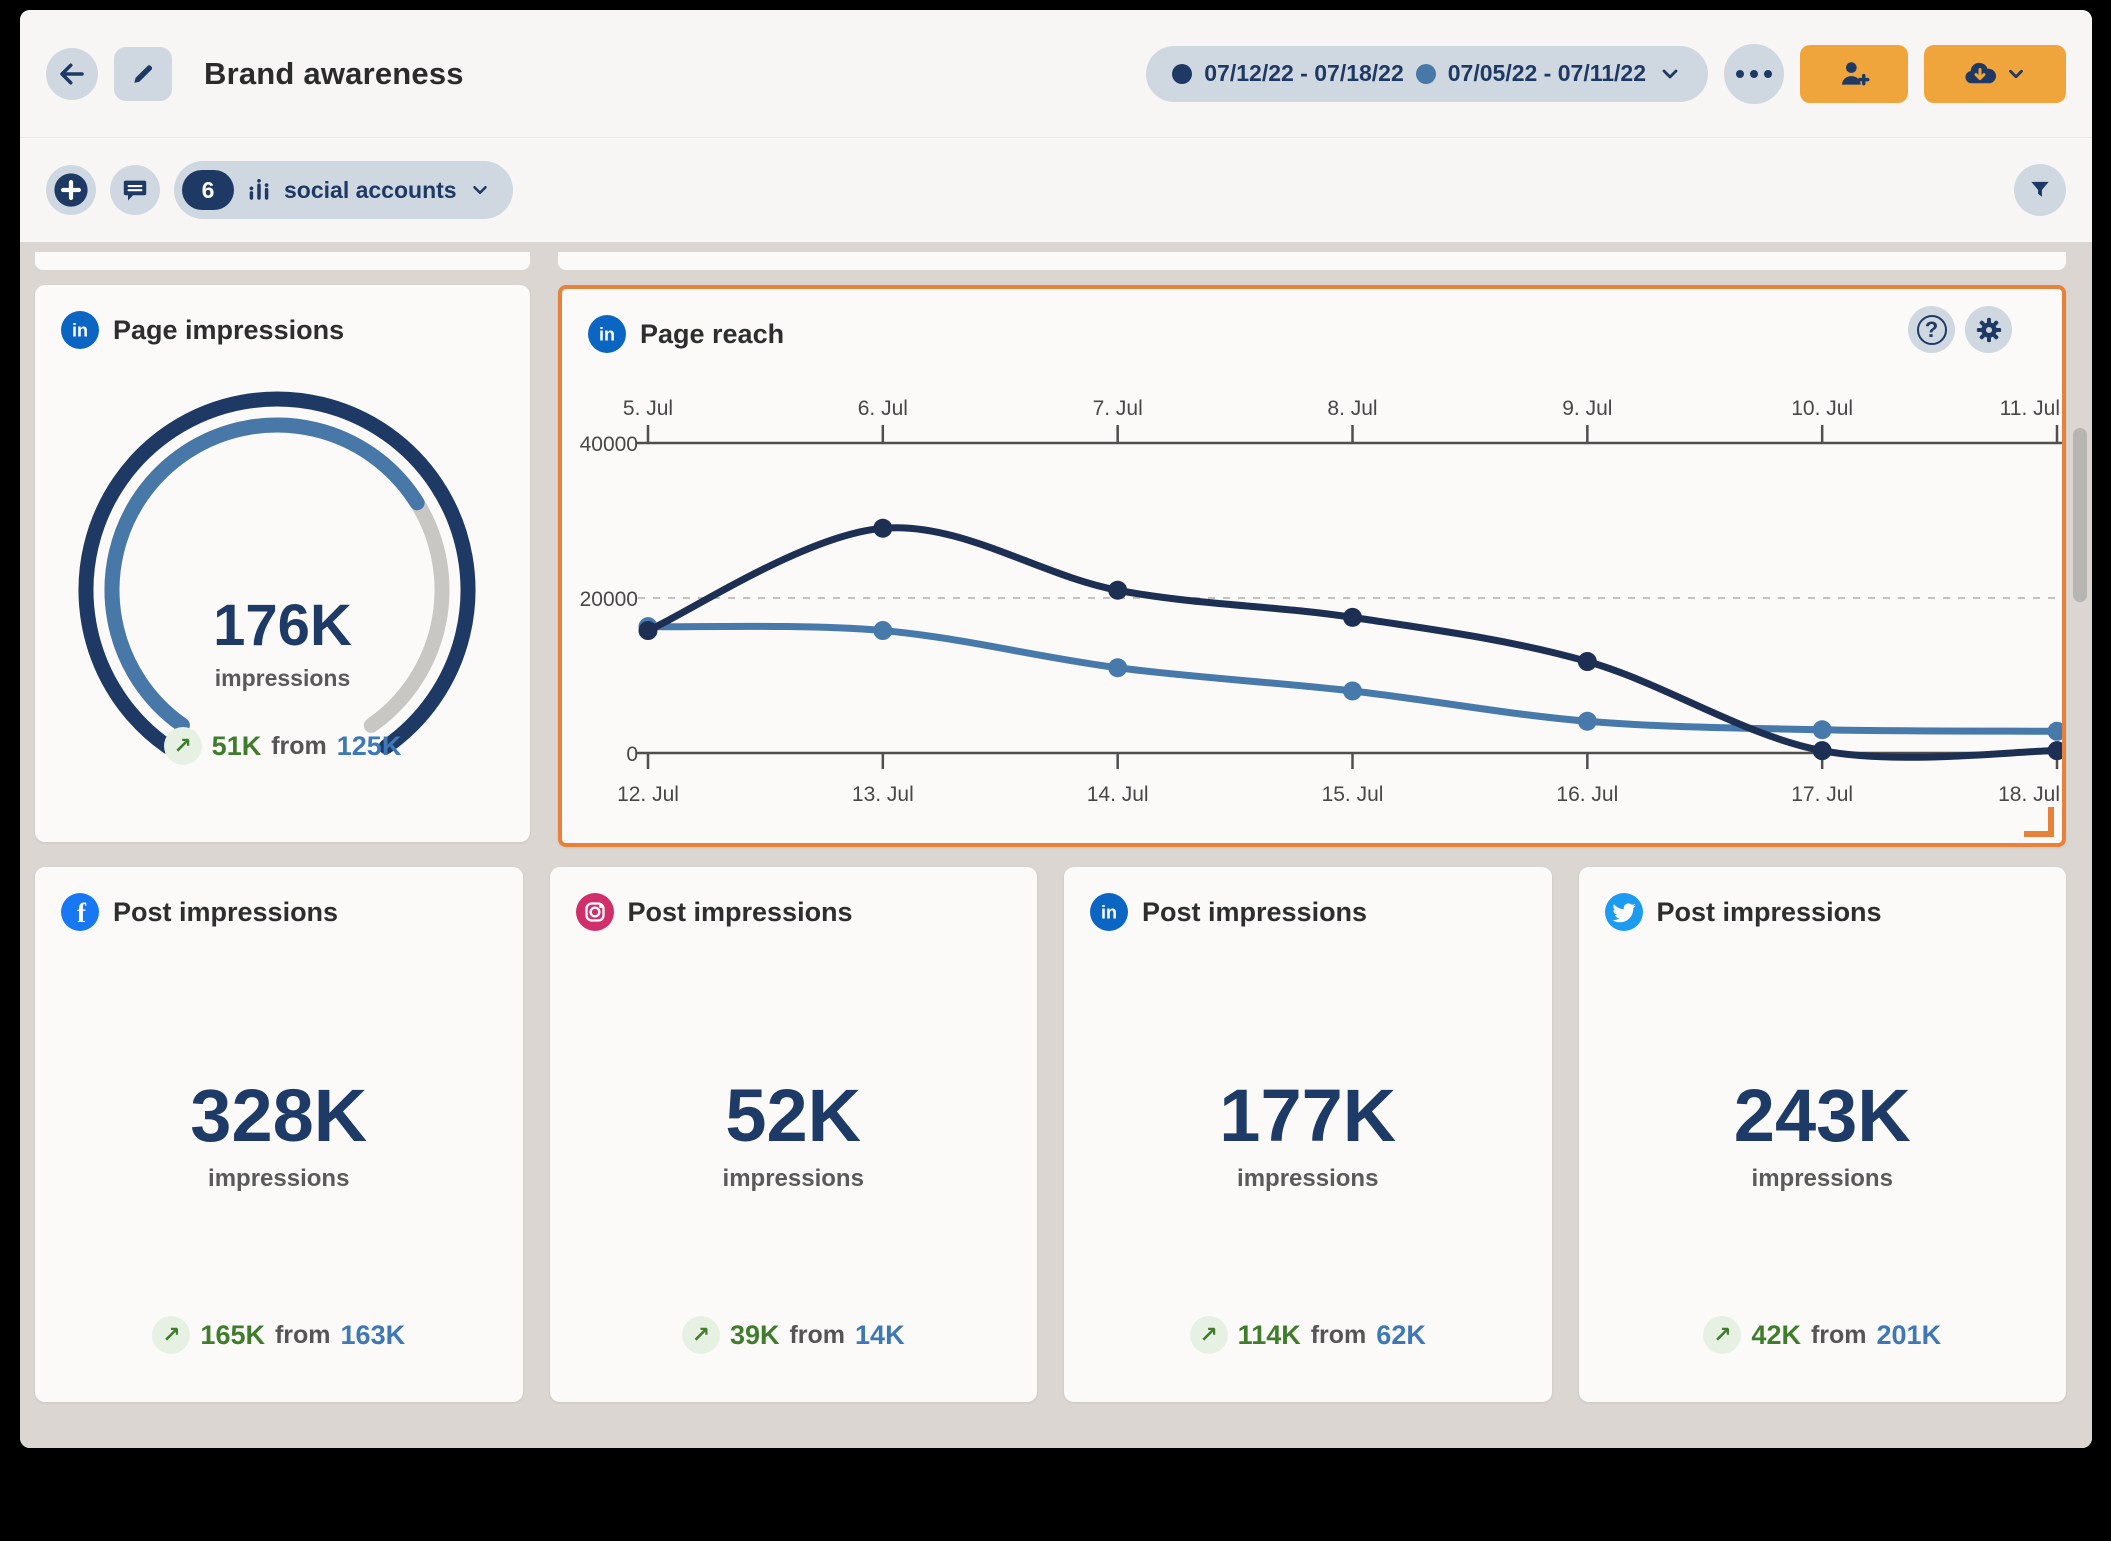 The width and height of the screenshot is (2111, 1541). Describe the element at coordinates (1353, 794) in the screenshot. I see `svg-text: 15. Jul` at that location.